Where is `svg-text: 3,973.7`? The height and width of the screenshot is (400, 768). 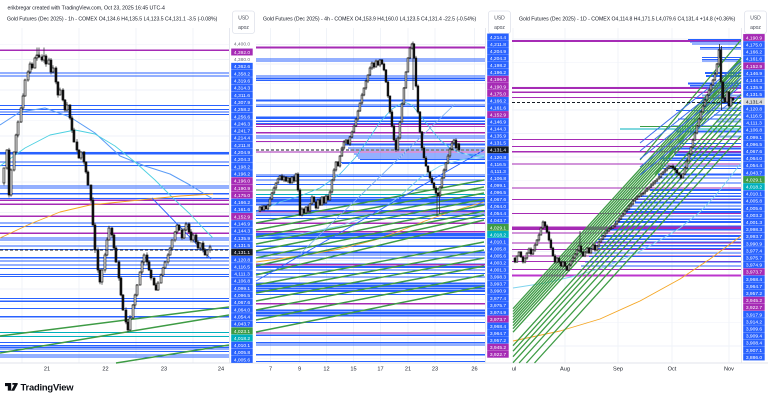 svg-text: 3,973.7 is located at coordinates (754, 273).